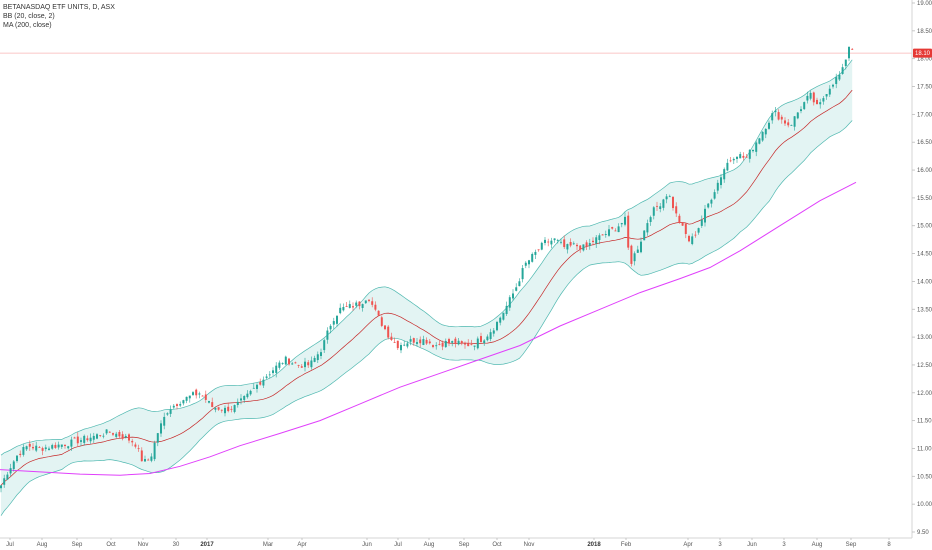 Image resolution: width=932 pixels, height=550 pixels. I want to click on time-tick-label: Sep, so click(464, 545).